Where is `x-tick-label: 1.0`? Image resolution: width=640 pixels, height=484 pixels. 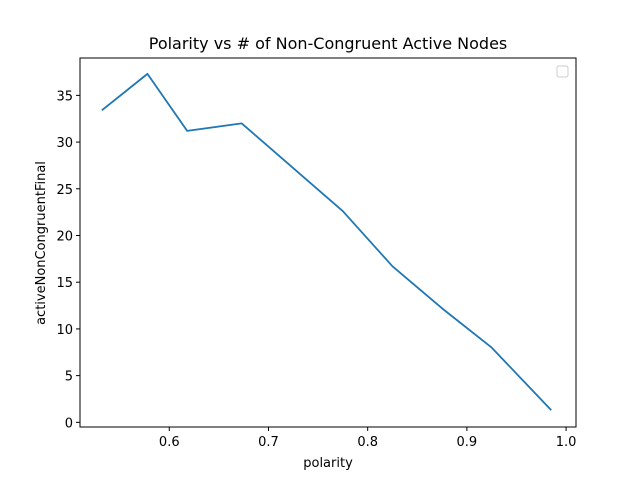 x-tick-label: 1.0 is located at coordinates (566, 442).